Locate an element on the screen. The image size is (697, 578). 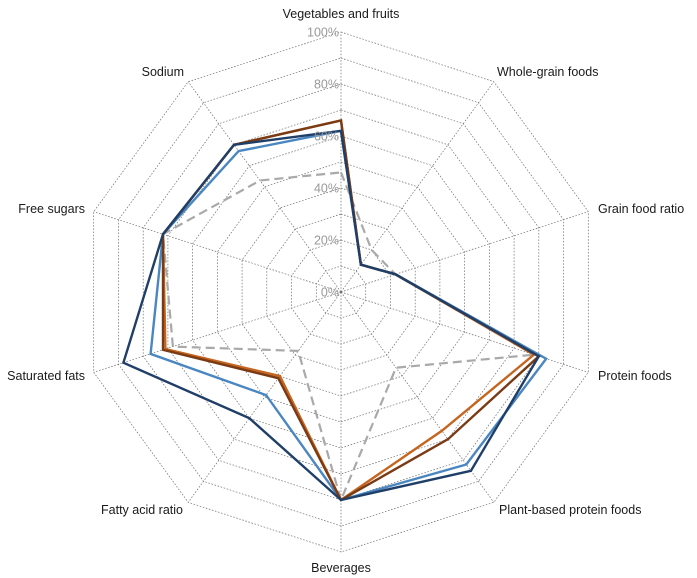
axis-label: Plant-based protein foods is located at coordinates (570, 510).